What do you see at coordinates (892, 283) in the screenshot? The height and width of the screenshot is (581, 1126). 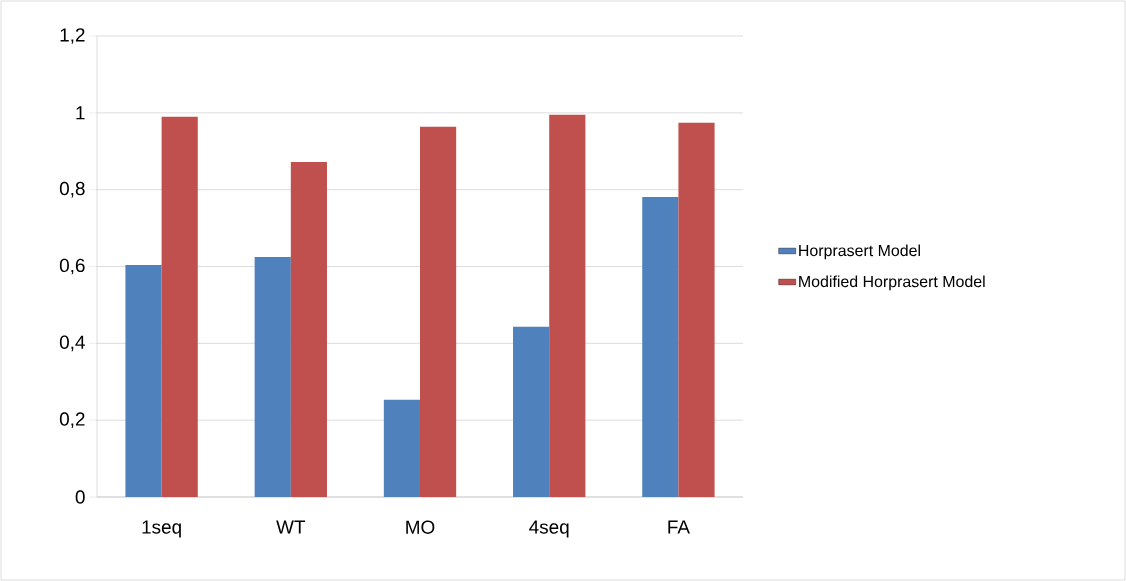 I see `legend-label: Modified Horprasert Model` at bounding box center [892, 283].